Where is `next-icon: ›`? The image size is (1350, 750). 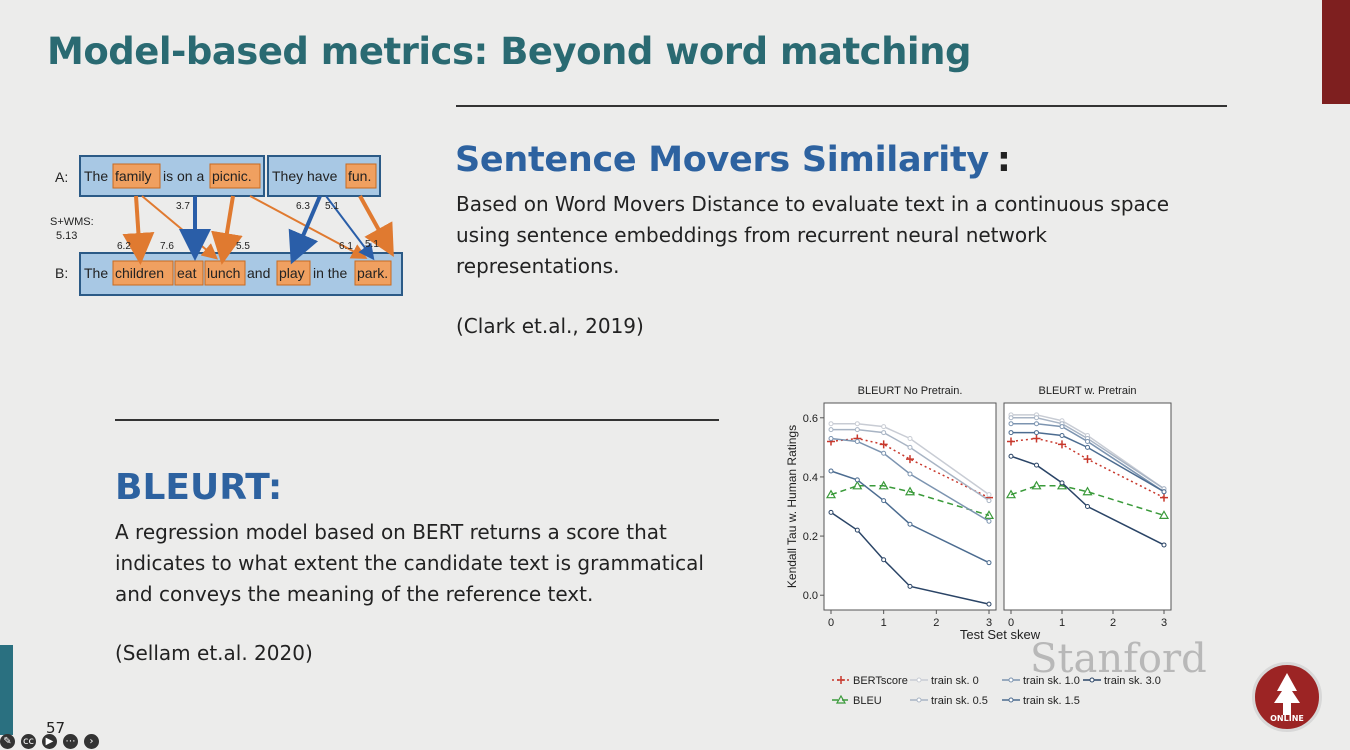
next-icon: › is located at coordinates (91, 741).